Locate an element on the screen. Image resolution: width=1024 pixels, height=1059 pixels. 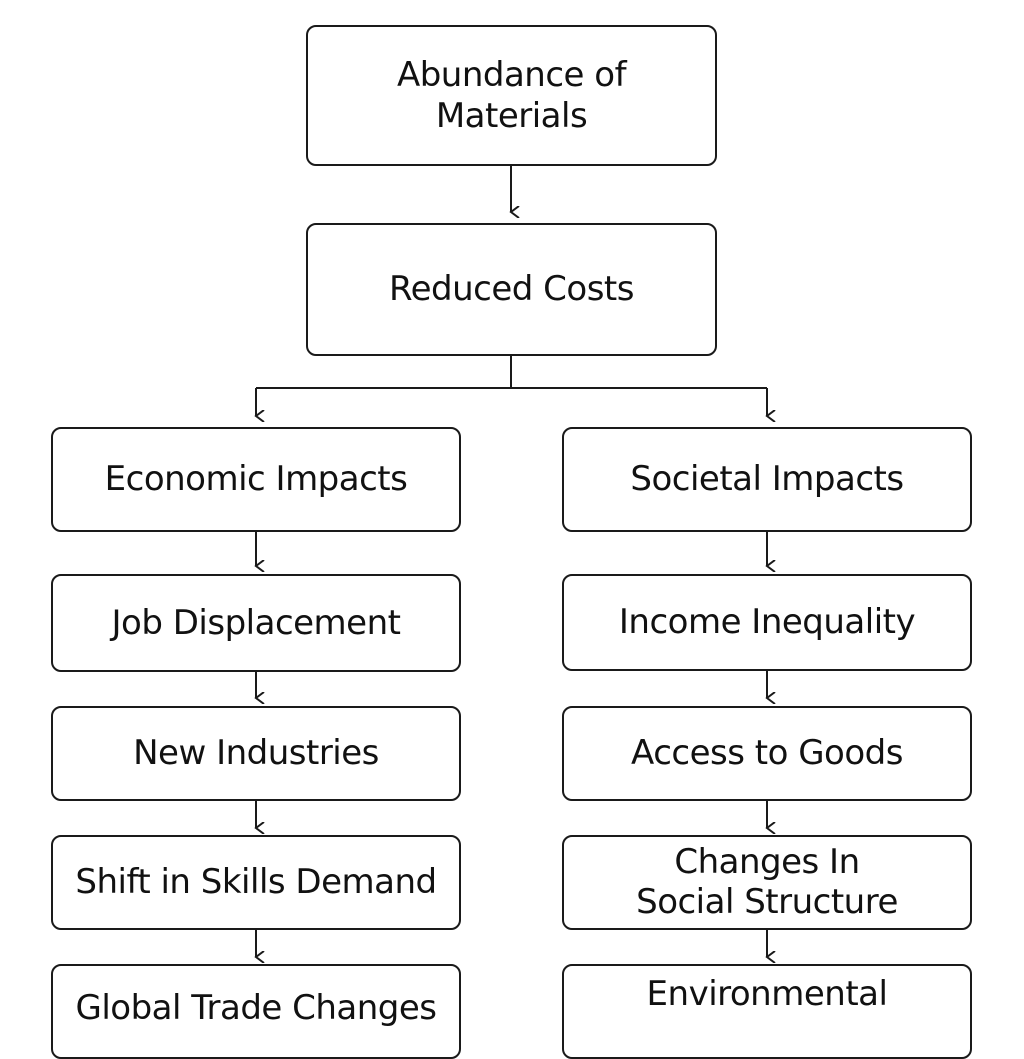
node-abundance-line2: Materials is located at coordinates (511, 115).